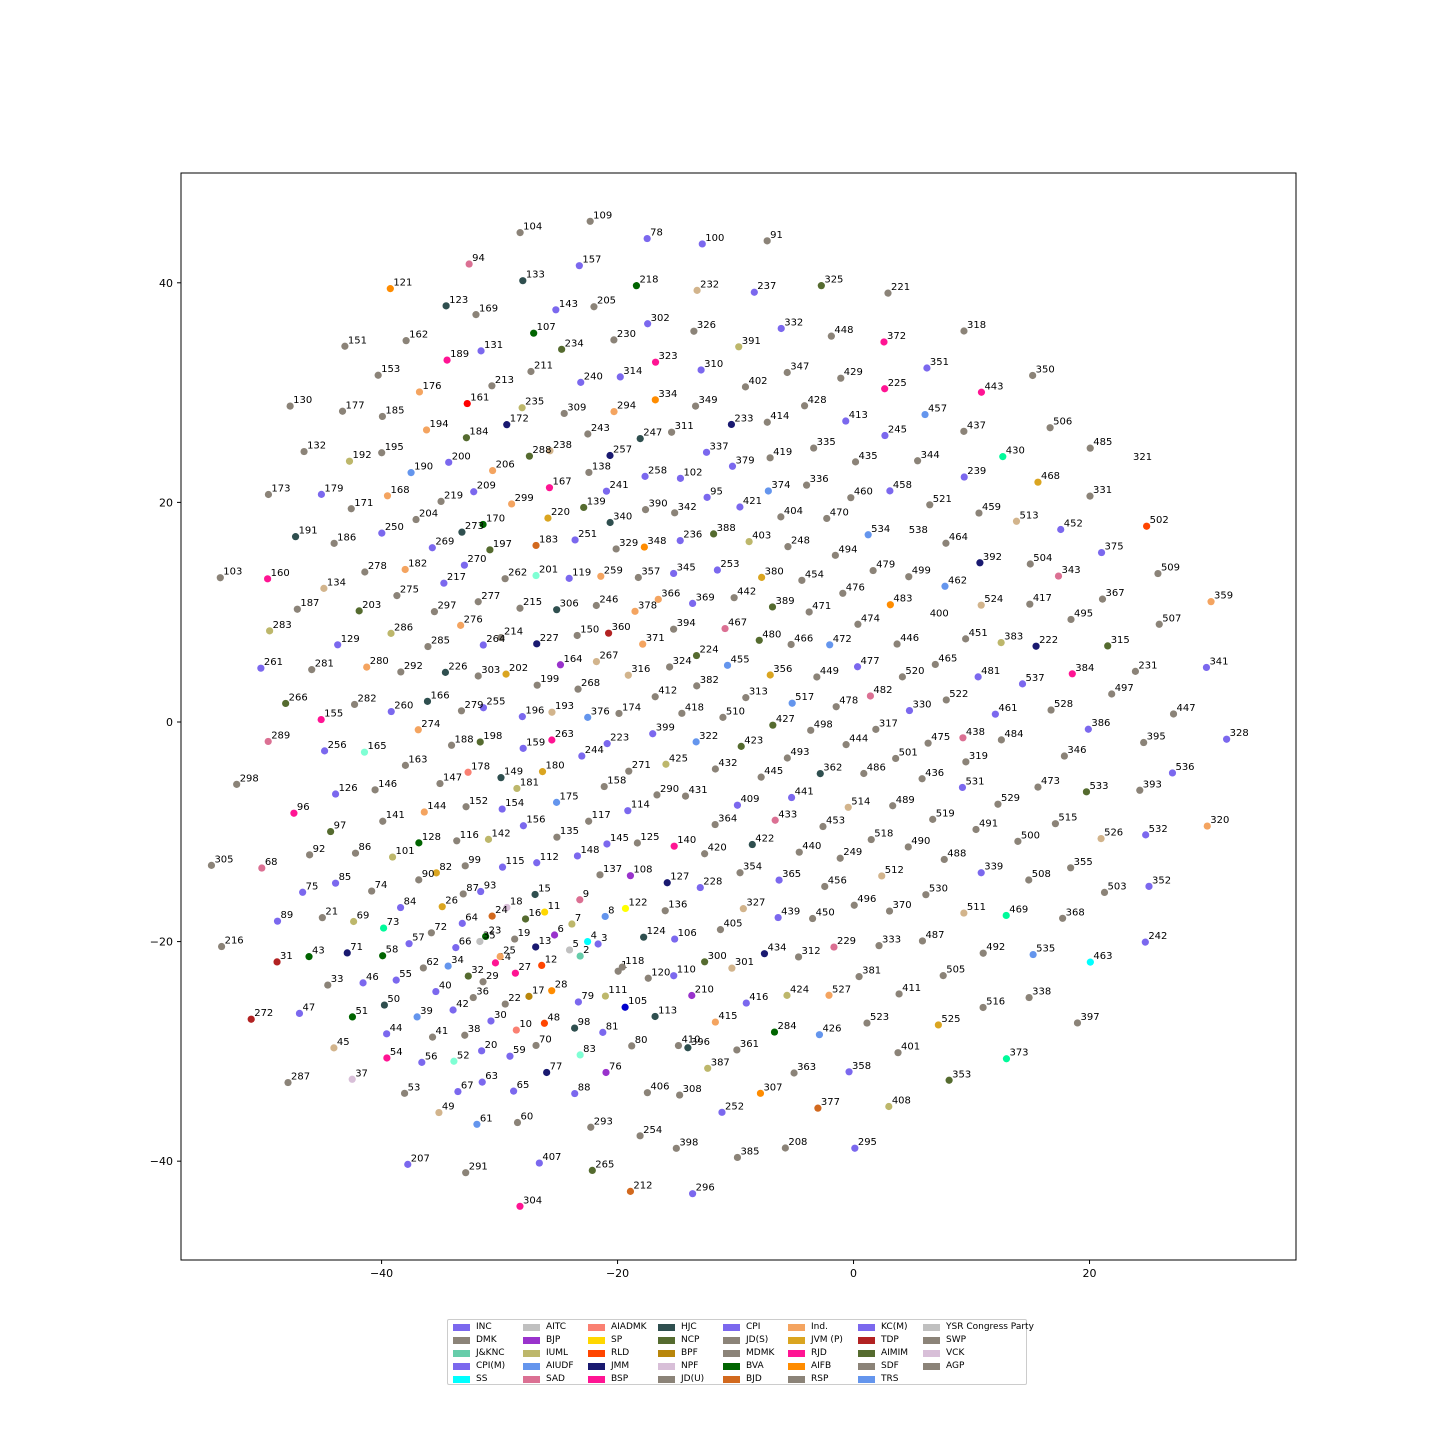  I want to click on data-point-label: 462, so click(957, 580).